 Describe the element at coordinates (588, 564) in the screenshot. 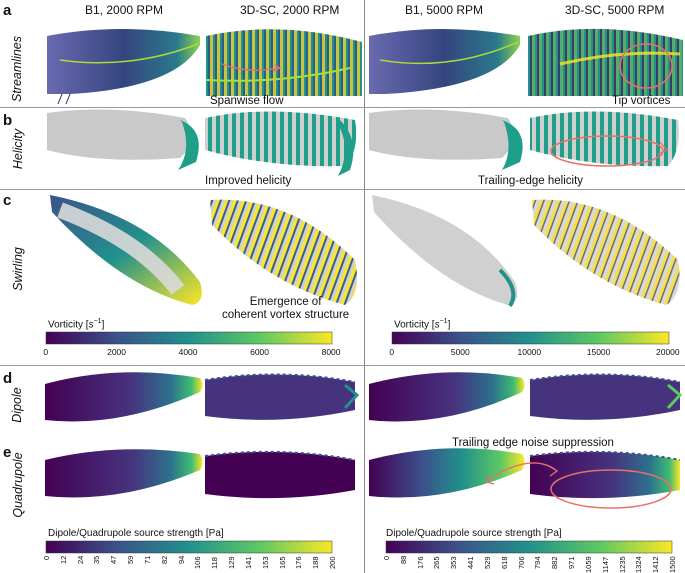

I see `tick-label: 1059` at that location.